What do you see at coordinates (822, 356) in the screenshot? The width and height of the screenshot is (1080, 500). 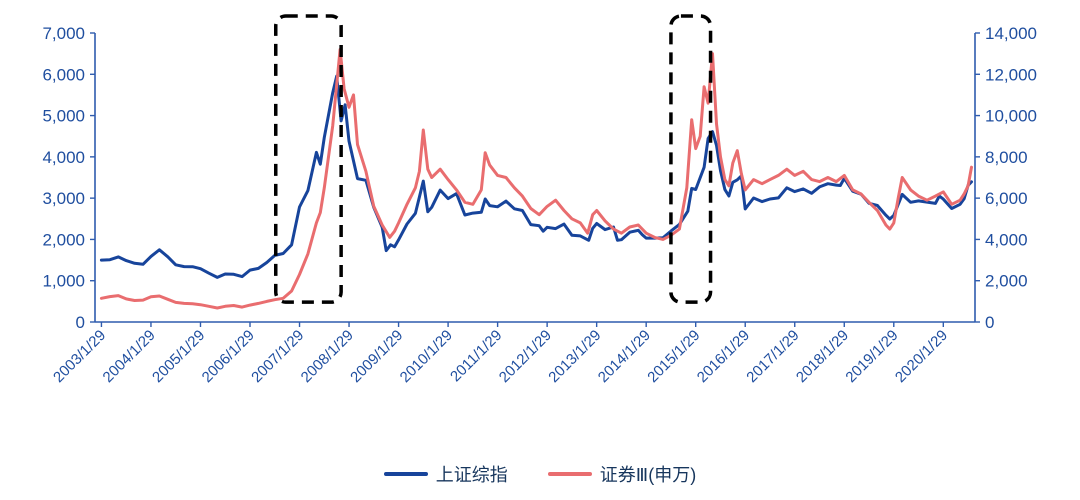 I see `x-axis-tick-label: 2018/1/29` at bounding box center [822, 356].